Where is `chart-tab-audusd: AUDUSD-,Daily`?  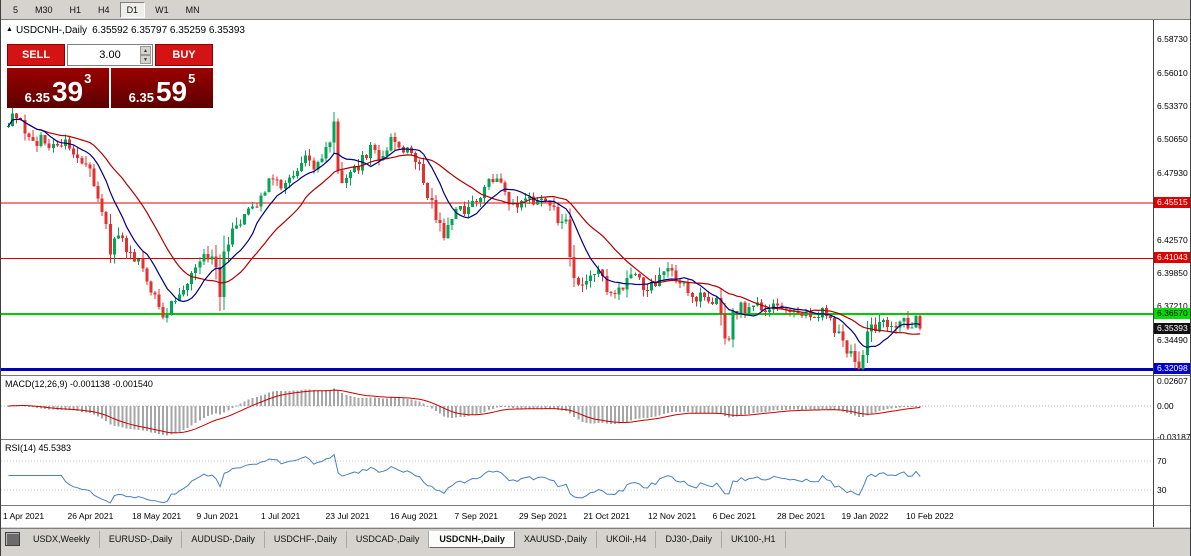 chart-tab-audusd: AUDUSD-,Daily is located at coordinates (223, 539).